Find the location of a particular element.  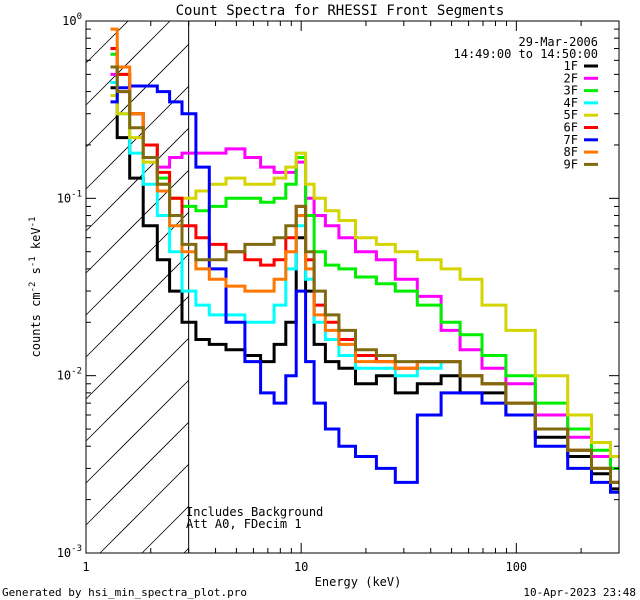

x-tick-label: 100 is located at coordinates (516, 567).